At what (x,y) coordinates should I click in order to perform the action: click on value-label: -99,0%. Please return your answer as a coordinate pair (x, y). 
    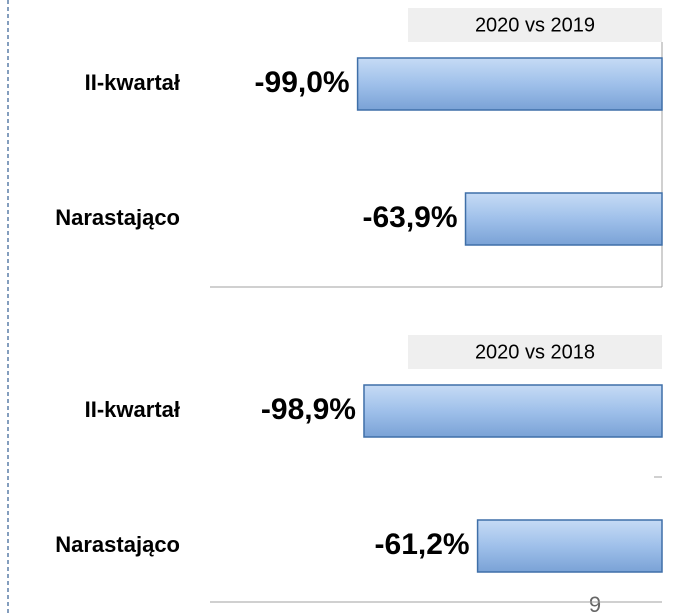
    Looking at the image, I should click on (302, 82).